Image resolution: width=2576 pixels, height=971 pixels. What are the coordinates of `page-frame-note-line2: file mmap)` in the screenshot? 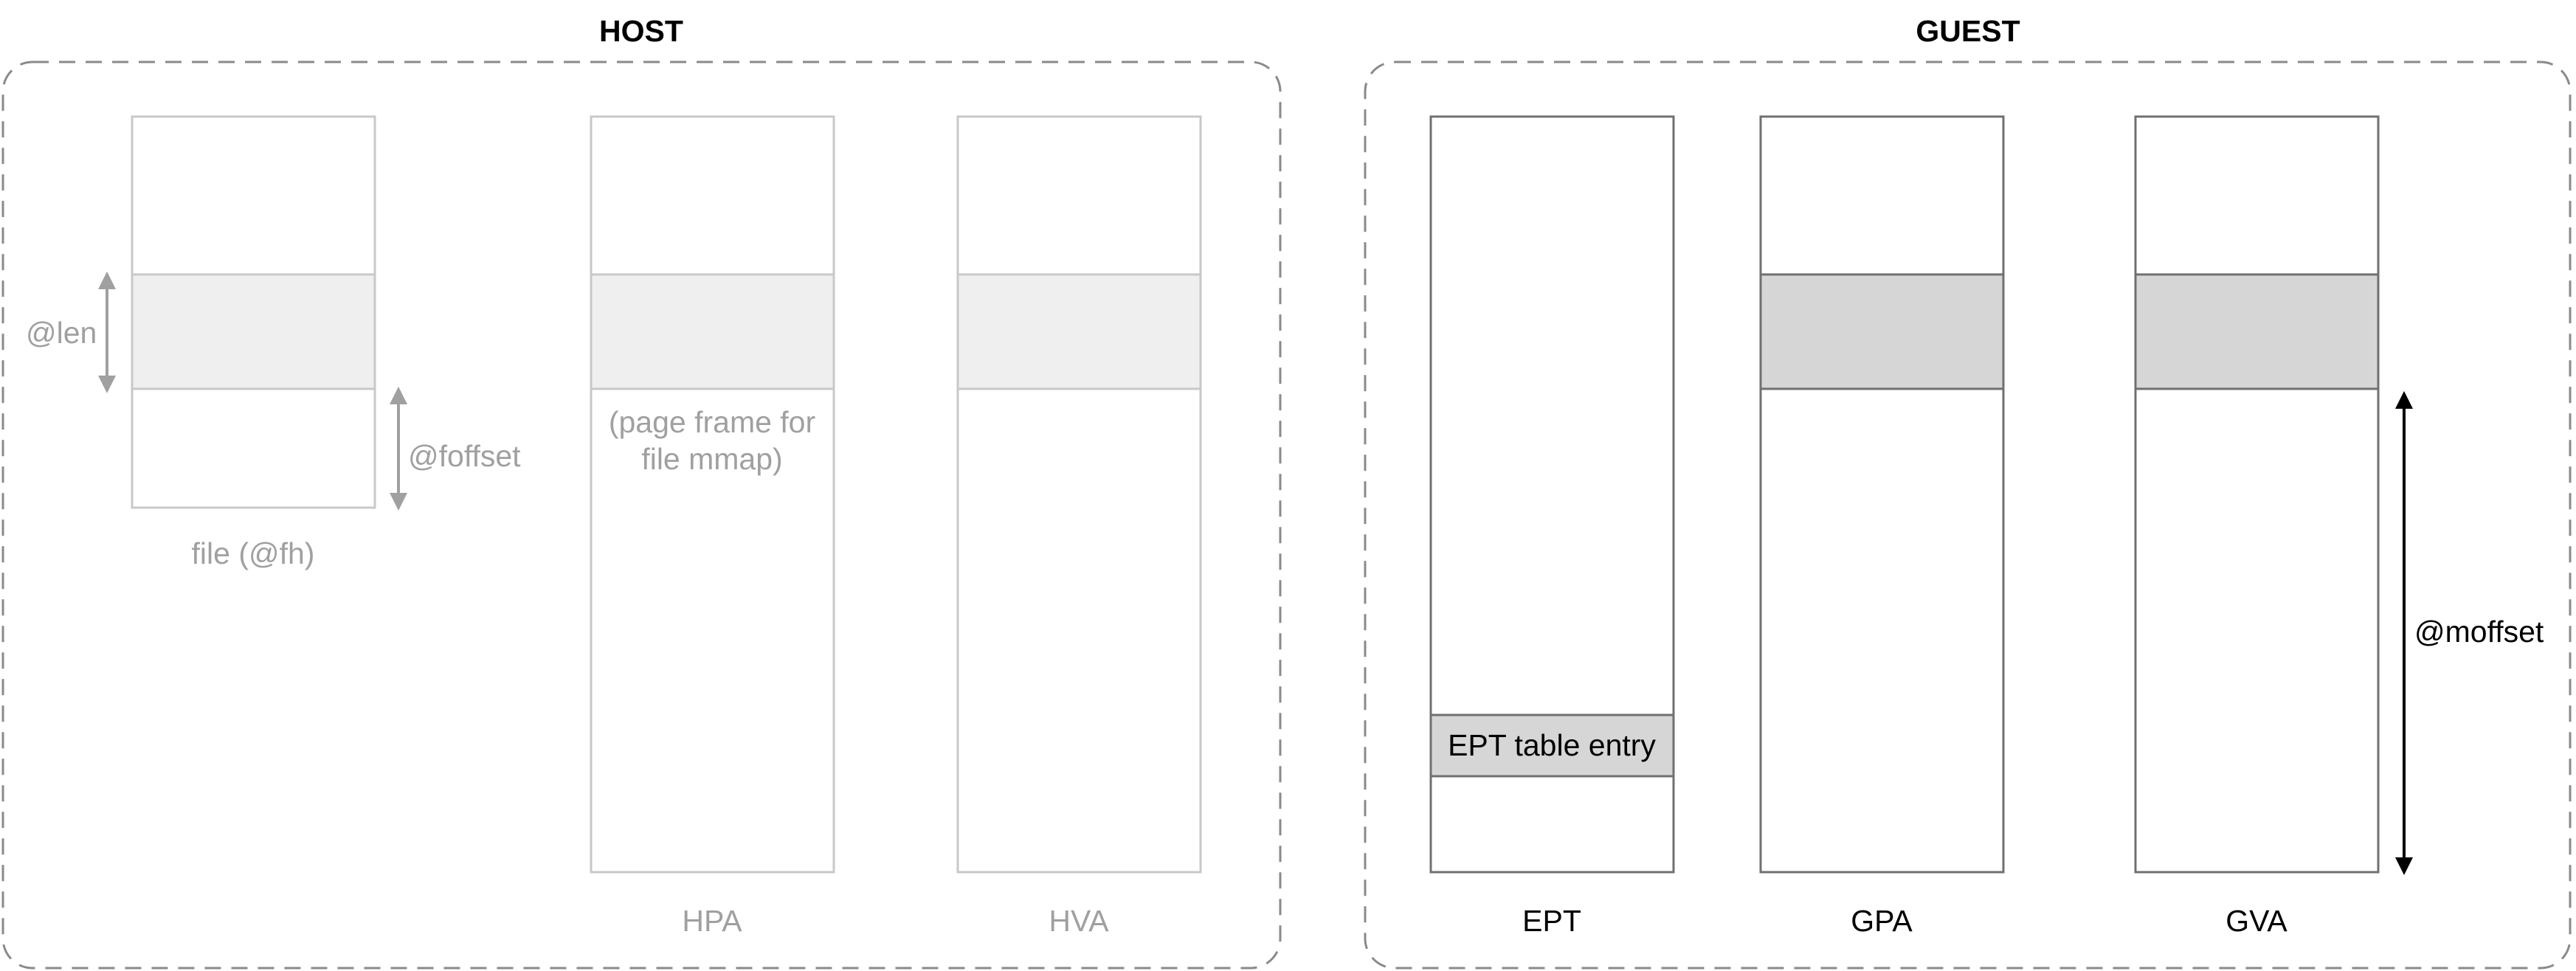 It's located at (711, 459).